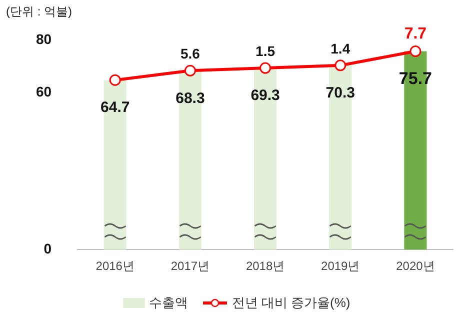  What do you see at coordinates (190, 54) in the screenshot?
I see `annotation: 5.6` at bounding box center [190, 54].